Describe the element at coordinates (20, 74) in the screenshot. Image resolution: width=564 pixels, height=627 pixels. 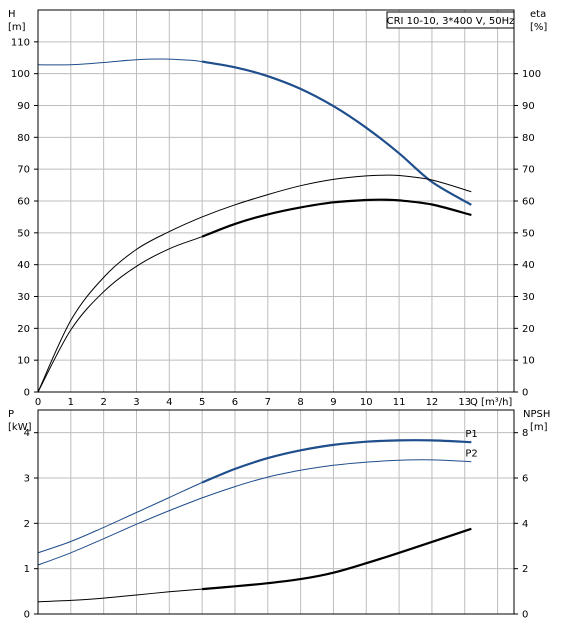
I see `left-tick-label: 100` at that location.